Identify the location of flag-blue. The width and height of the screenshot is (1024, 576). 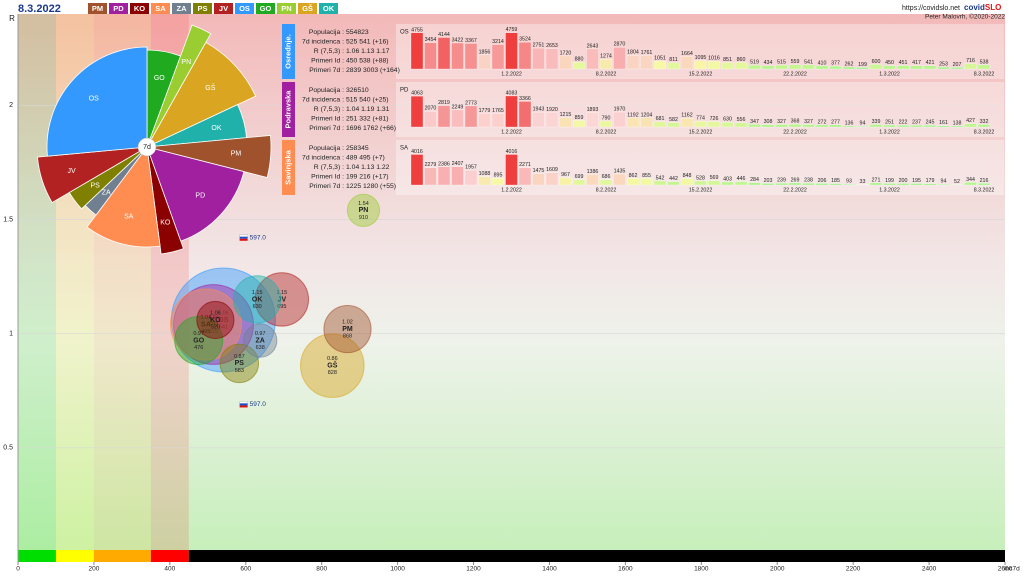
(243, 404).